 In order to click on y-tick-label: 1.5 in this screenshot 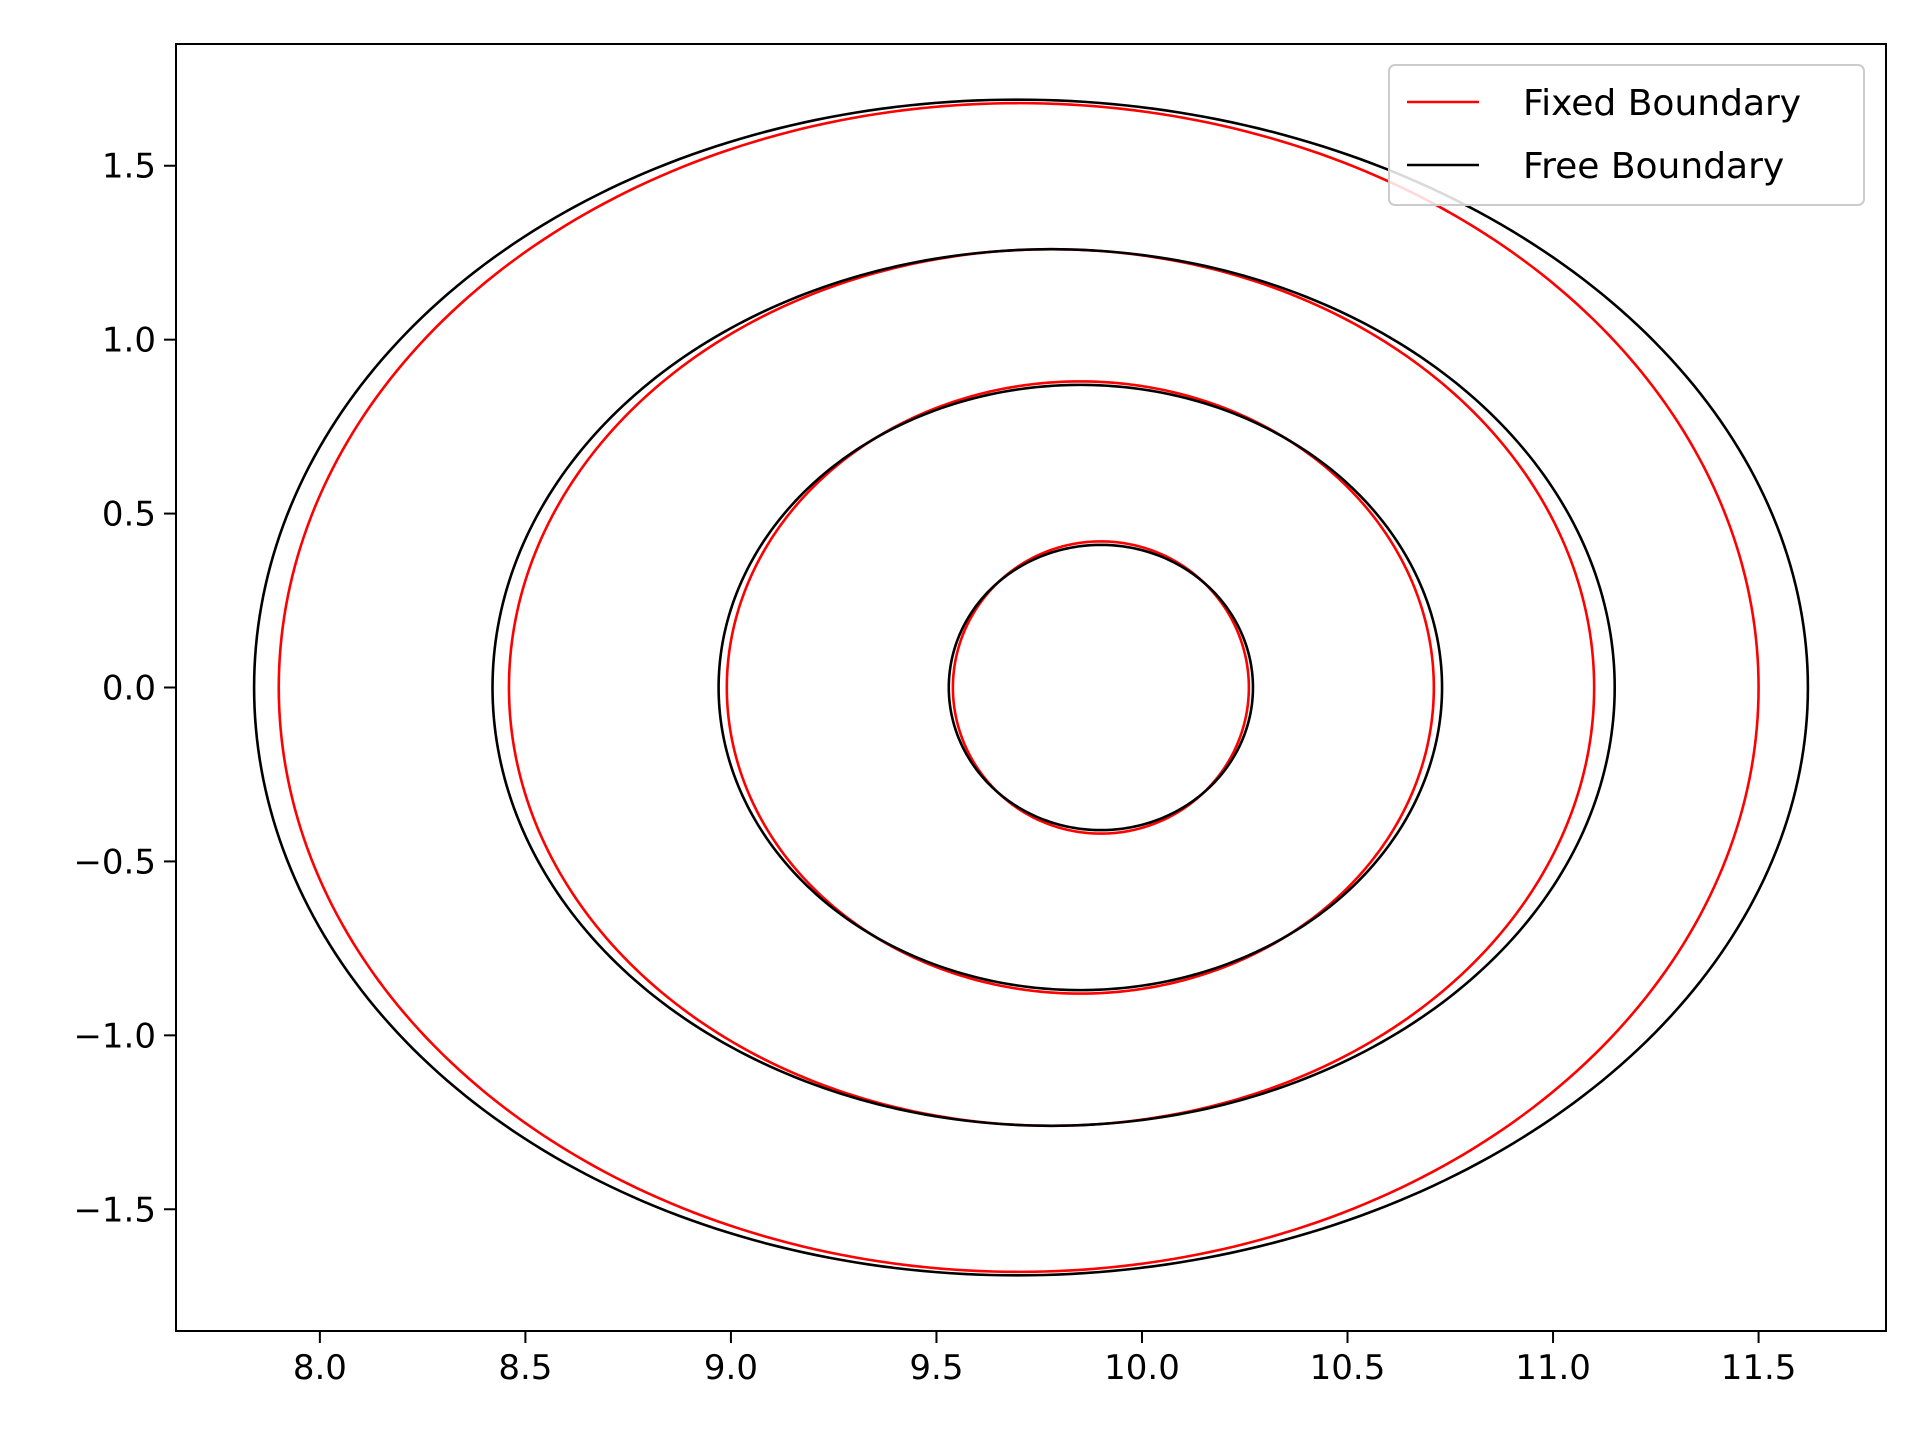, I will do `click(129, 167)`.